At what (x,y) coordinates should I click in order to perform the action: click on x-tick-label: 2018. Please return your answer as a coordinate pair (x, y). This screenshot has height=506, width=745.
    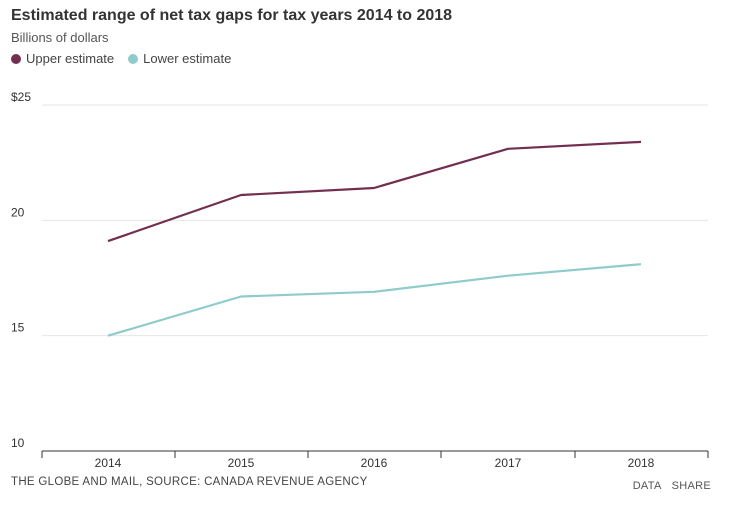
    Looking at the image, I should click on (641, 463).